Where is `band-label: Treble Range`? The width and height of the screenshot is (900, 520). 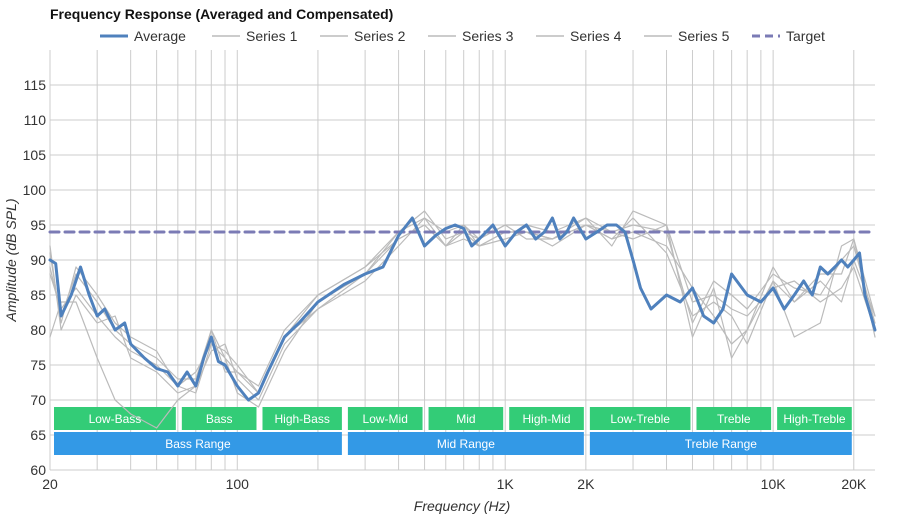 band-label: Treble Range is located at coordinates (721, 444).